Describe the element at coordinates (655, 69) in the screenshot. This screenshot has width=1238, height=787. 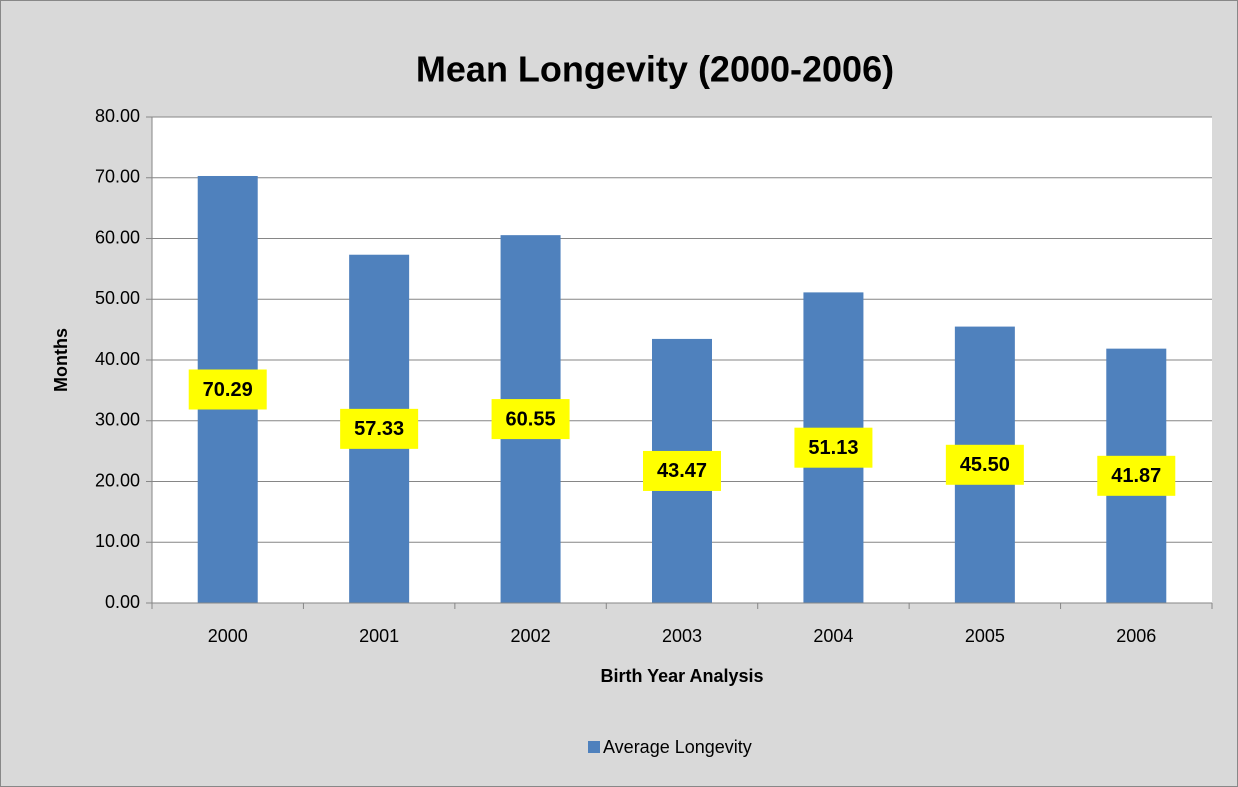
I see `chart-title: Mean Longevity (2000-2006)` at that location.